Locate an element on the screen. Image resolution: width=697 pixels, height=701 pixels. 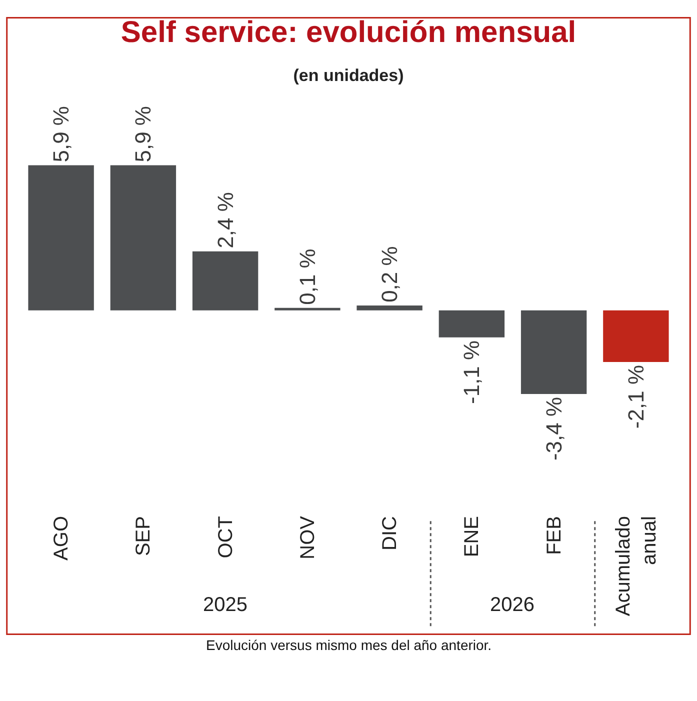
x-tick-label: SEP is located at coordinates (143, 536).